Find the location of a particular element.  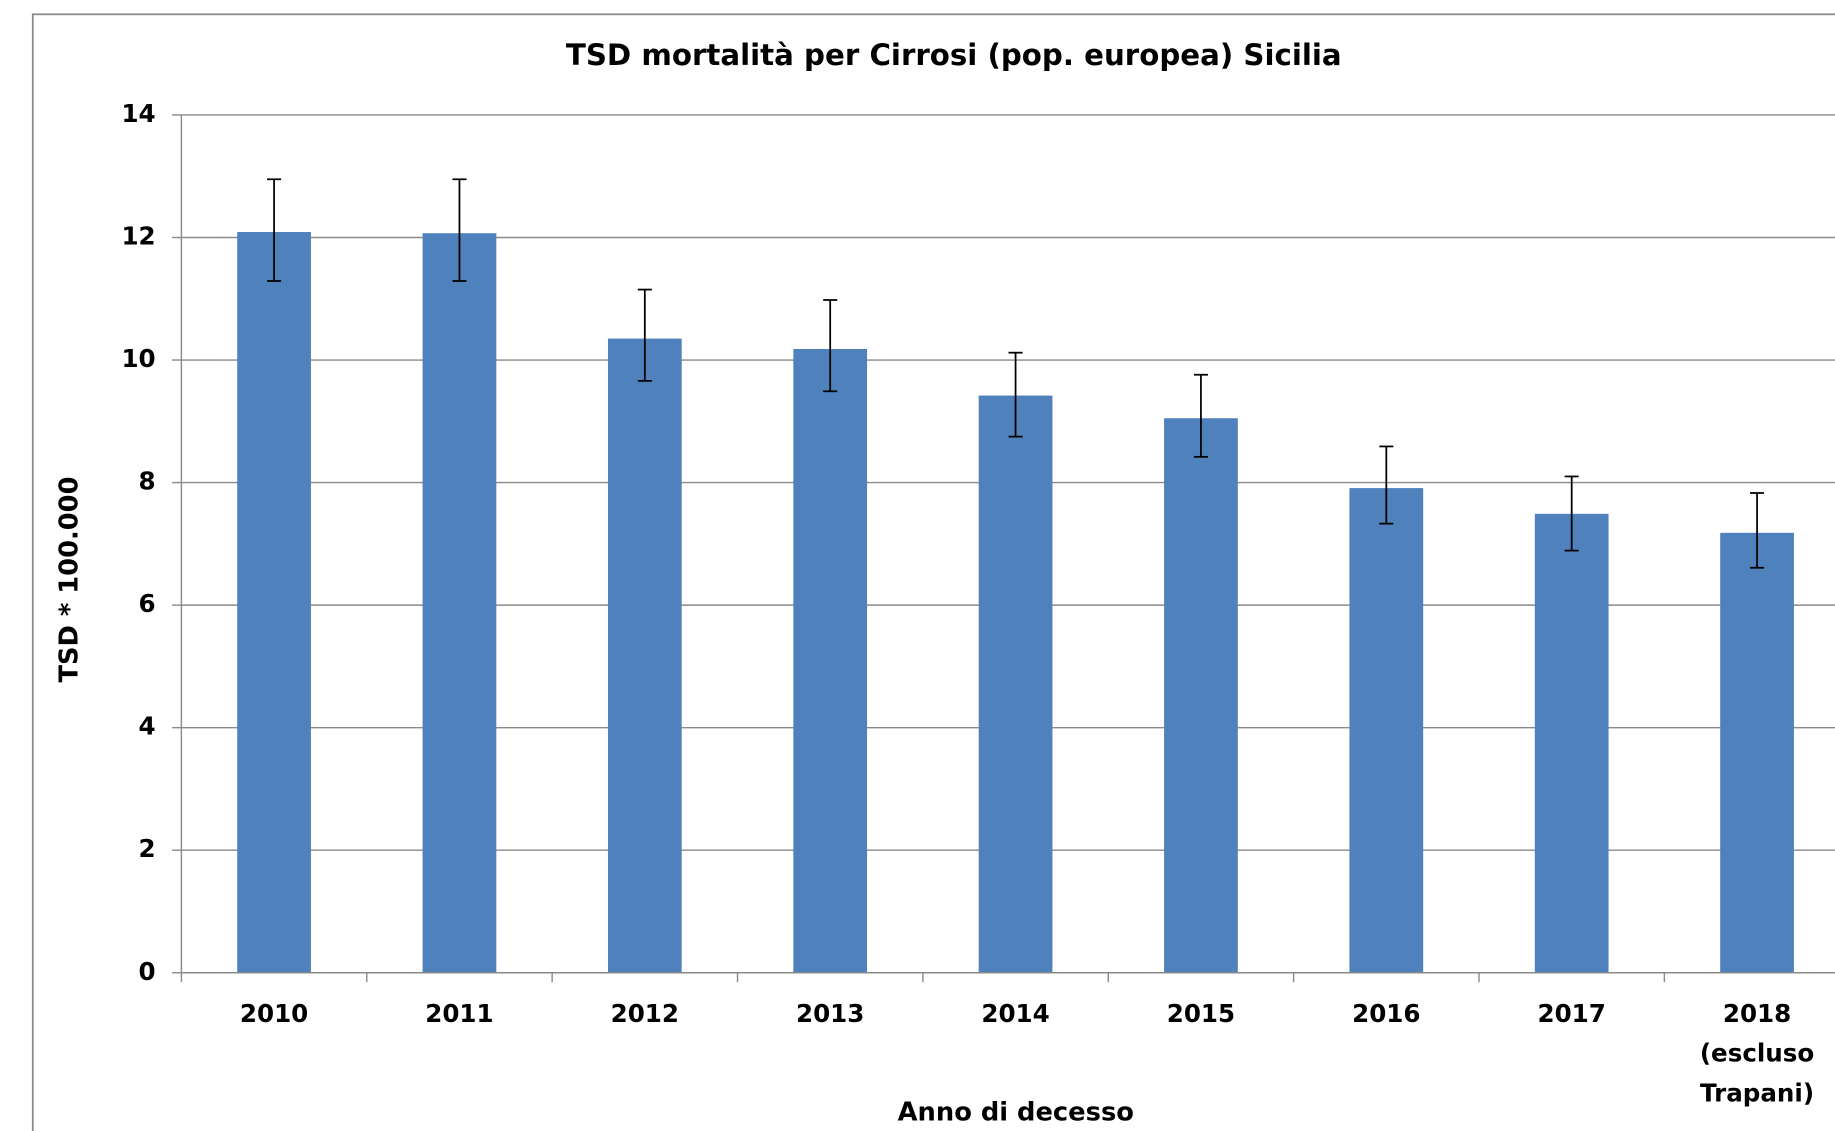

y-tick-label: 4 is located at coordinates (147, 726).